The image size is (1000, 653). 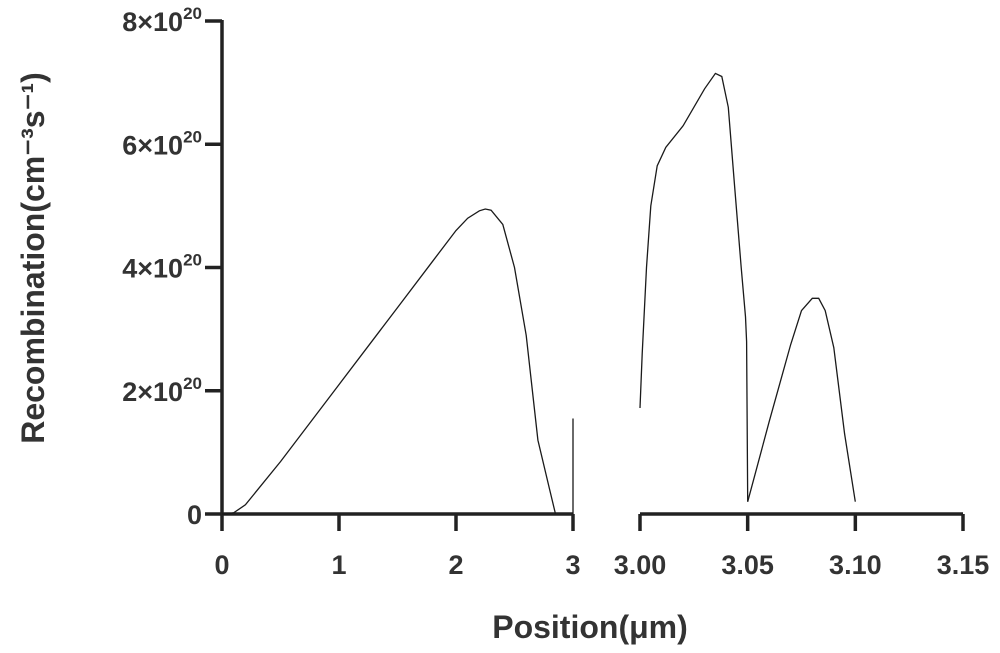 I want to click on x-axis-title: Position(μm), so click(x=590, y=627).